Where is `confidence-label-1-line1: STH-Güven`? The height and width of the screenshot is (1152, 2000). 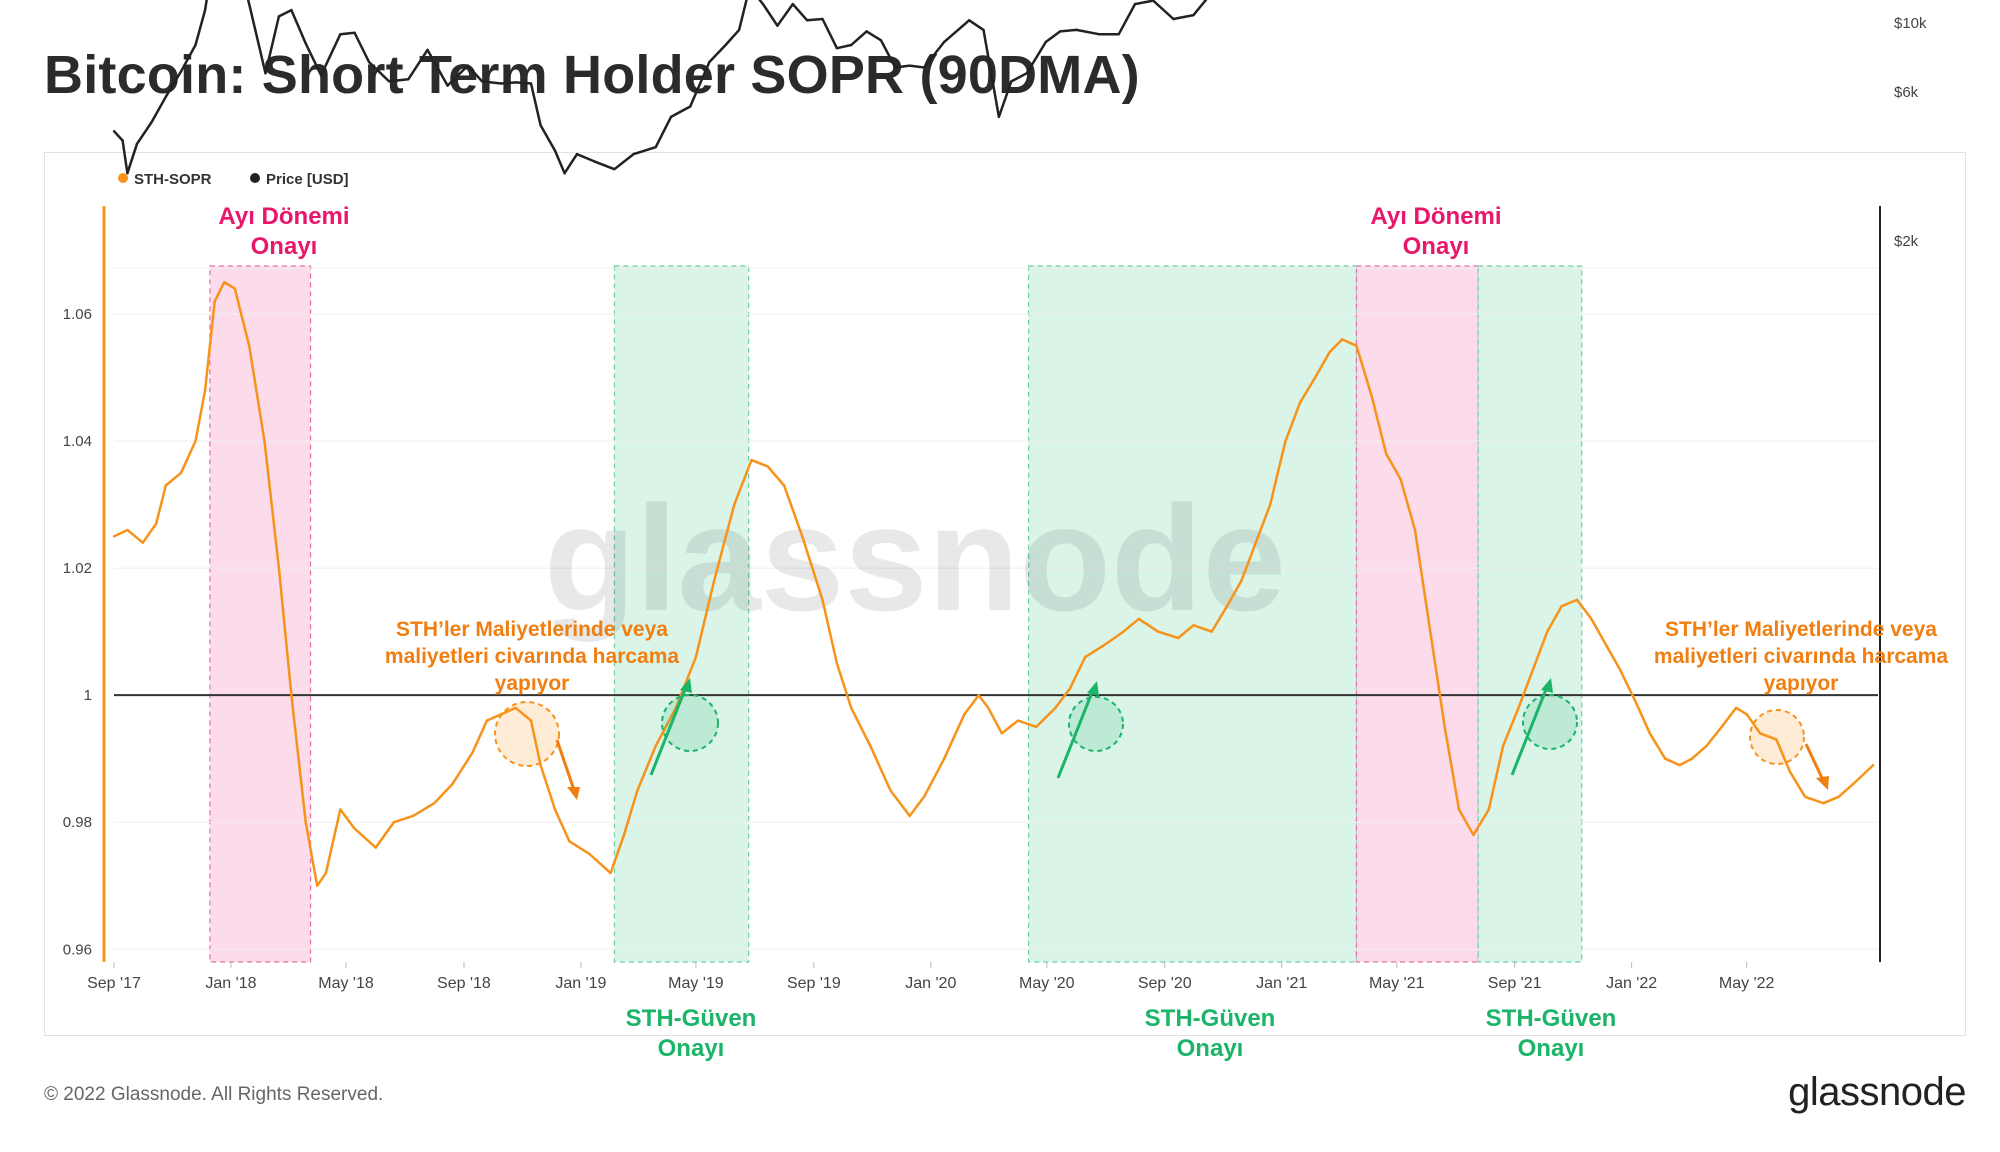
confidence-label-1-line1: STH-Güven is located at coordinates (691, 1018).